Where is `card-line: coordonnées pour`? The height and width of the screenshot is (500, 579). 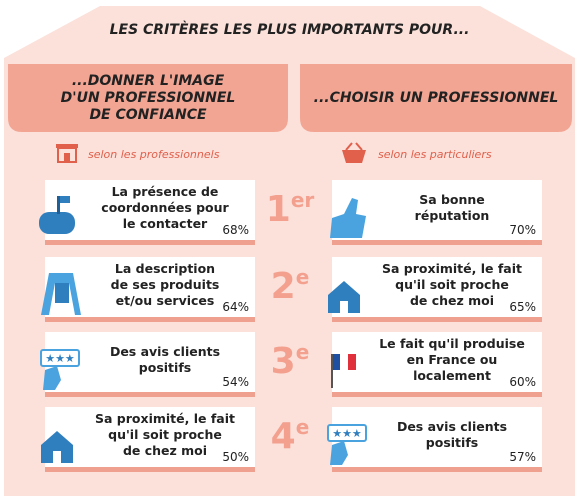
card-line: coordonnées pour is located at coordinates (165, 207).